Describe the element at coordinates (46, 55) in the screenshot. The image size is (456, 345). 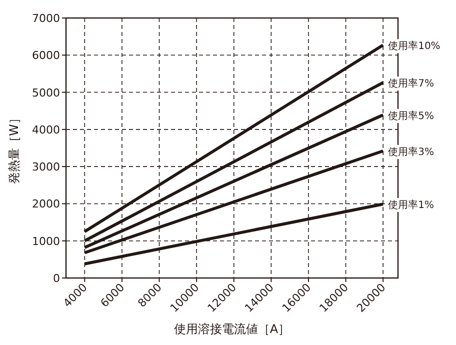
I see `y-tick-label: 6000` at that location.